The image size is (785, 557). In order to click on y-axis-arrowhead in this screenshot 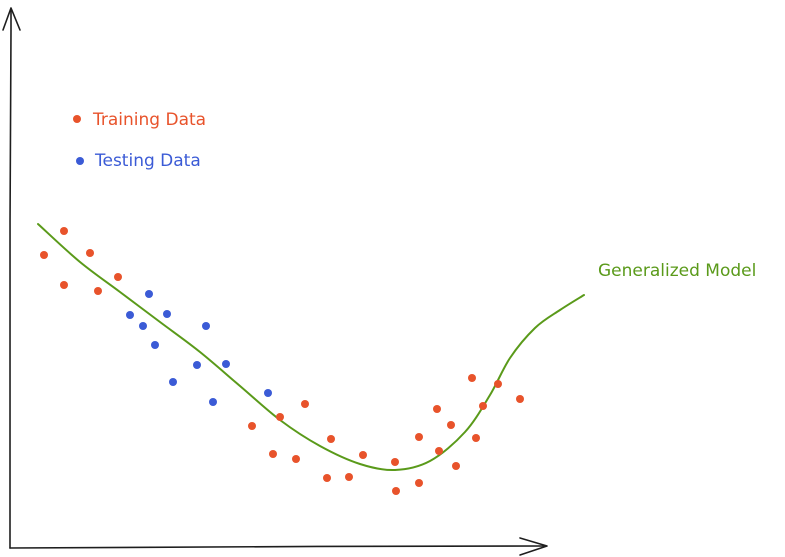, I will do `click(11, 19)`.